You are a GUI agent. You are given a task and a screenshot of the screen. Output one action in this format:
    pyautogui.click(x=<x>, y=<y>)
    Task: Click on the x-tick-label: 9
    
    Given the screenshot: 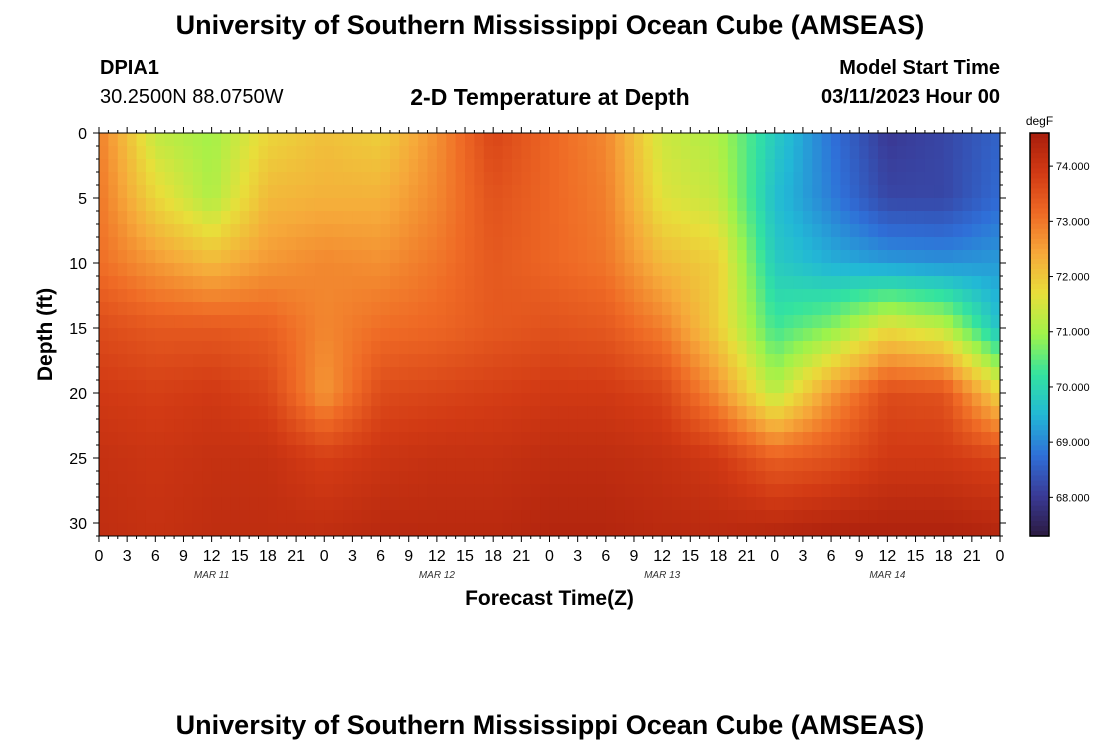 What is the action you would take?
    pyautogui.click(x=408, y=556)
    